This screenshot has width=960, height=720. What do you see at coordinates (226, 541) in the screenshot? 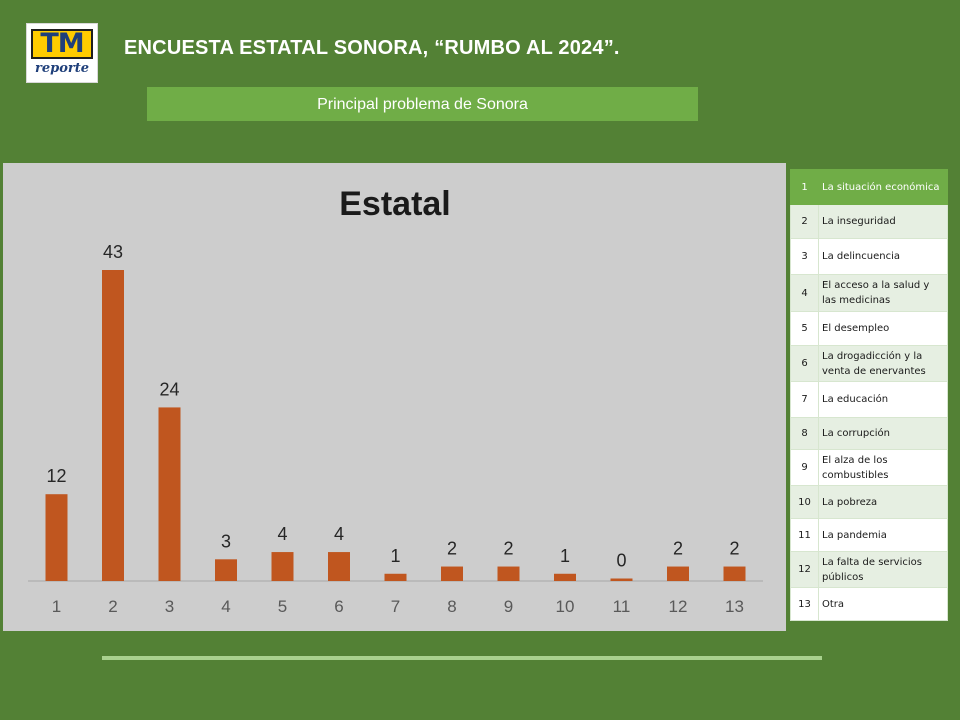
I see `data-label-4: 3` at bounding box center [226, 541].